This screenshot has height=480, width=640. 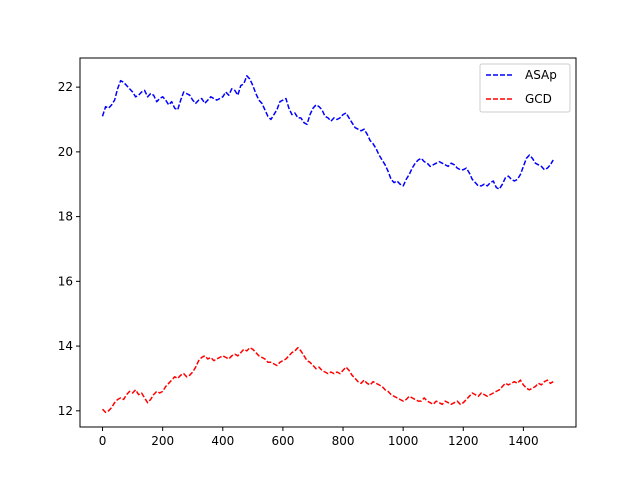 What do you see at coordinates (65, 217) in the screenshot?
I see `y-tick-label: 18` at bounding box center [65, 217].